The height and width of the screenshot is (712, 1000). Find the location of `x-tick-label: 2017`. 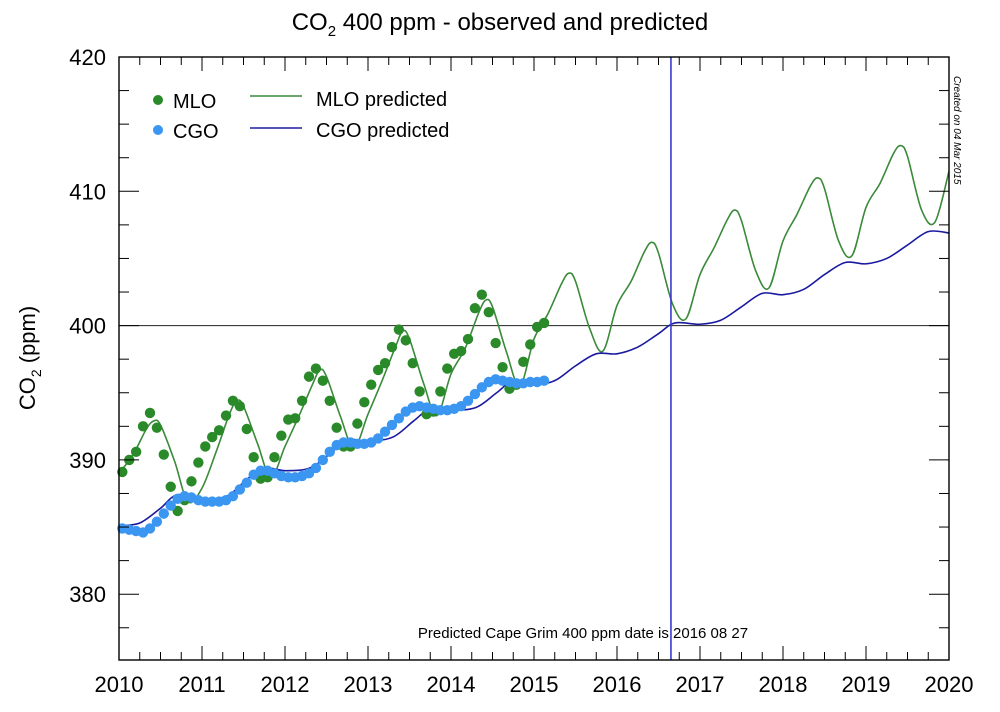

x-tick-label: 2017 is located at coordinates (700, 684).